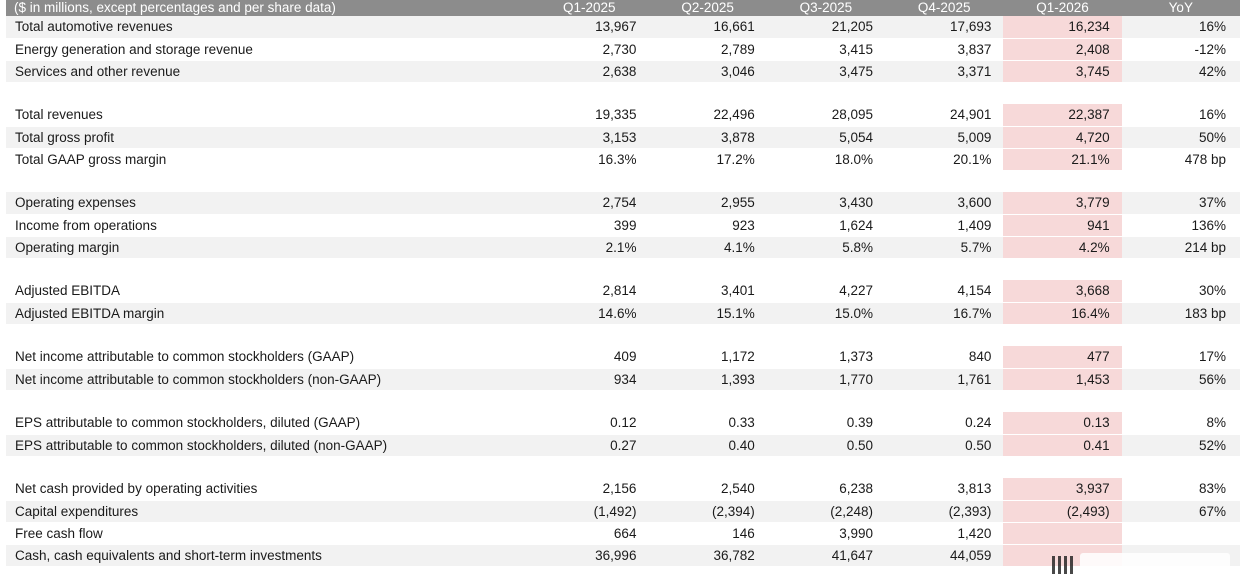  Describe the element at coordinates (268, 27) in the screenshot. I see `row-label: Total automotive revenues` at that location.